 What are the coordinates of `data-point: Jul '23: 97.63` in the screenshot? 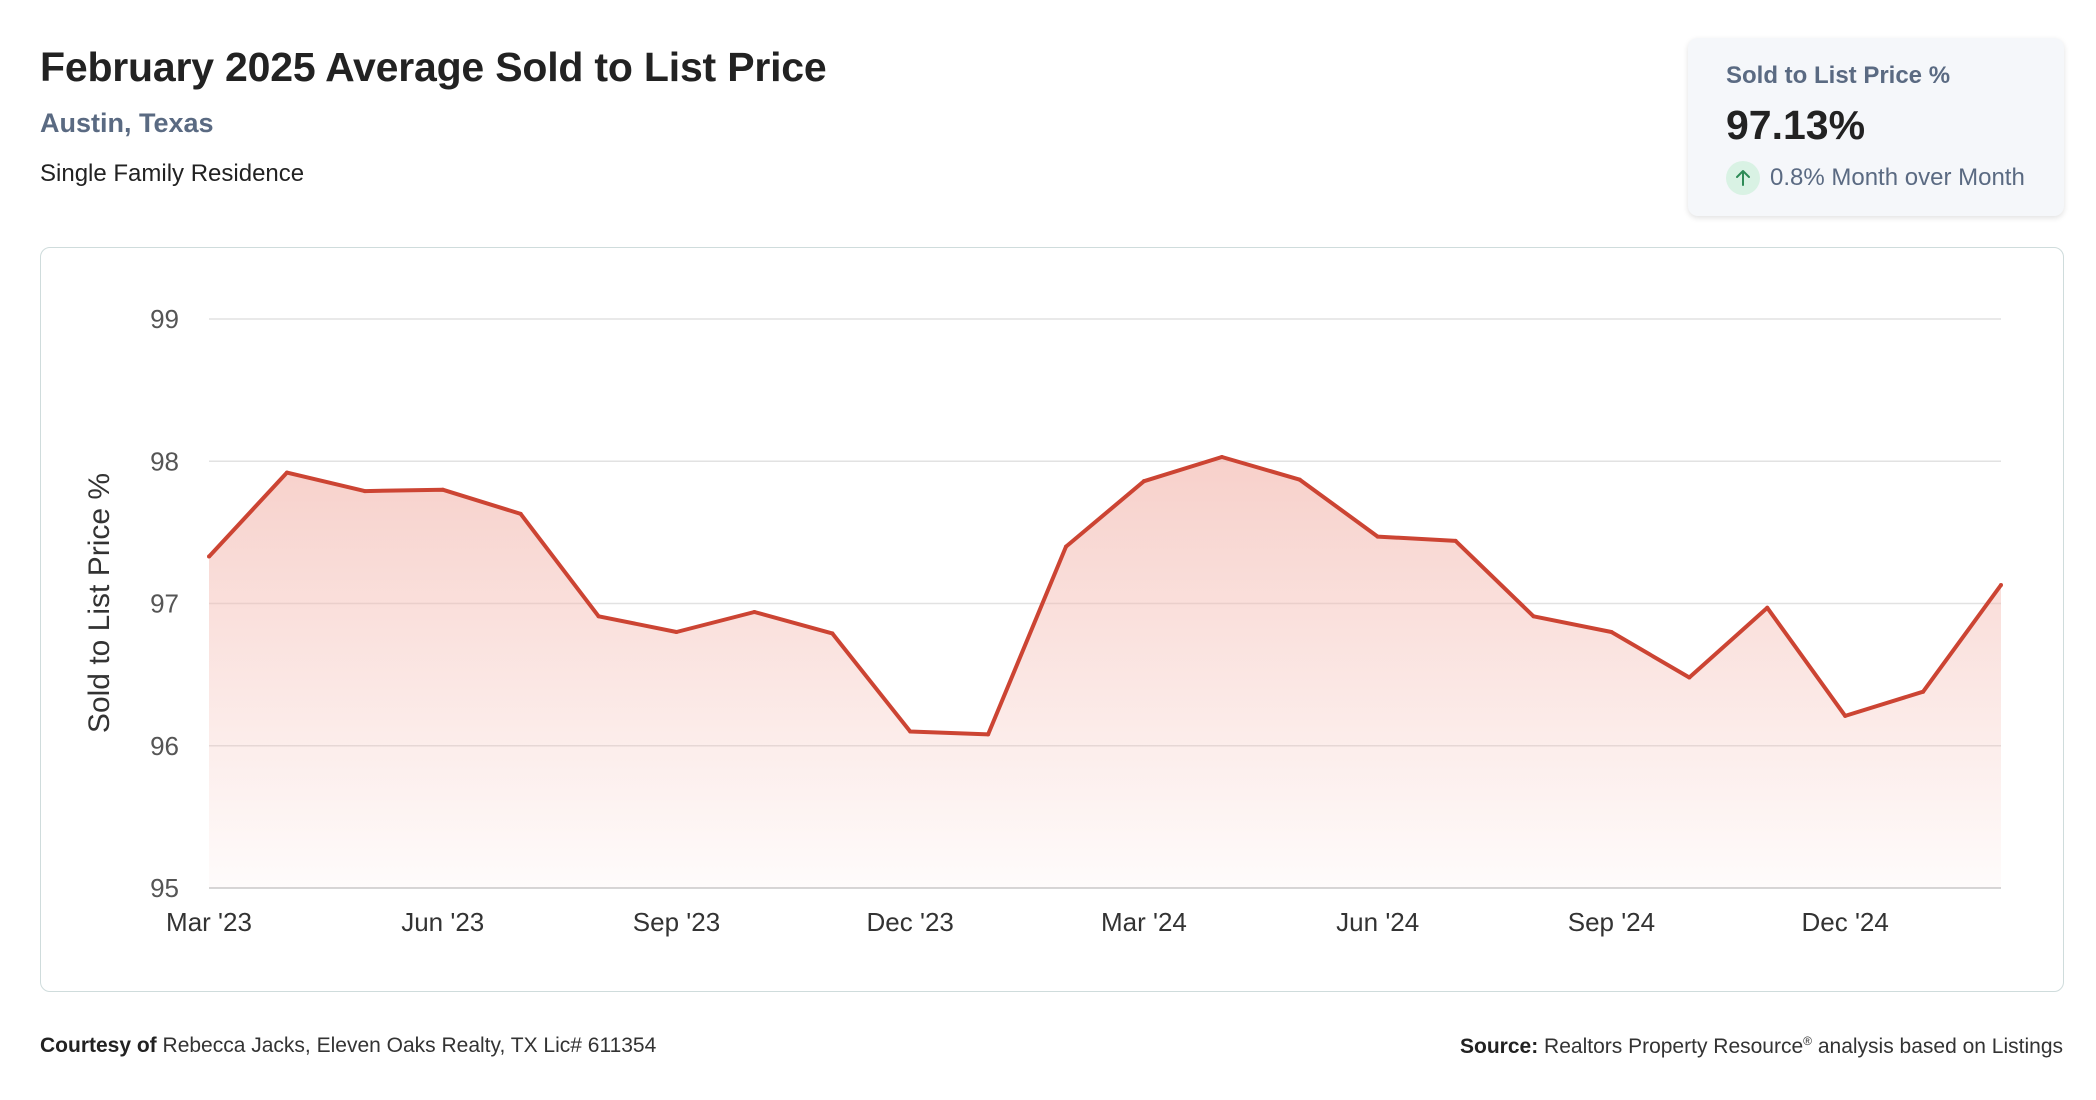 It's located at (520, 513).